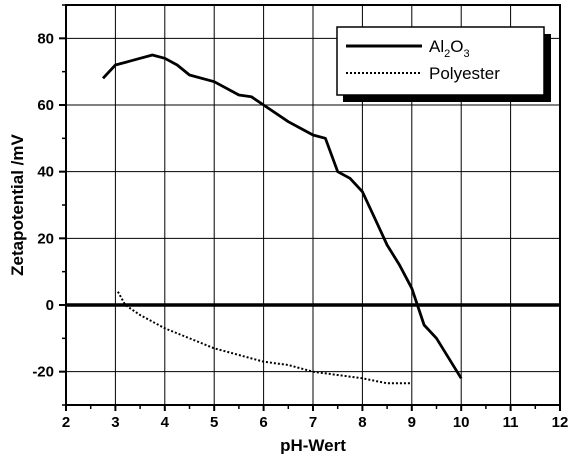  I want to click on x-tick-label: 5, so click(214, 422).